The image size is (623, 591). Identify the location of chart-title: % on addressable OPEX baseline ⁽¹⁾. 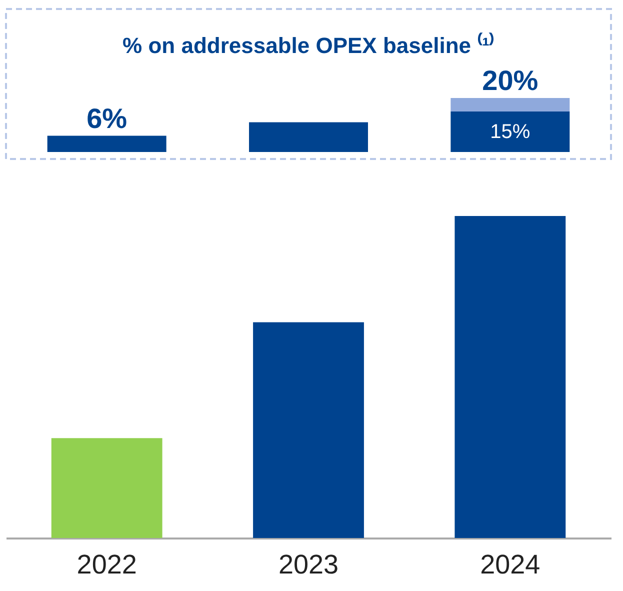
(308, 45).